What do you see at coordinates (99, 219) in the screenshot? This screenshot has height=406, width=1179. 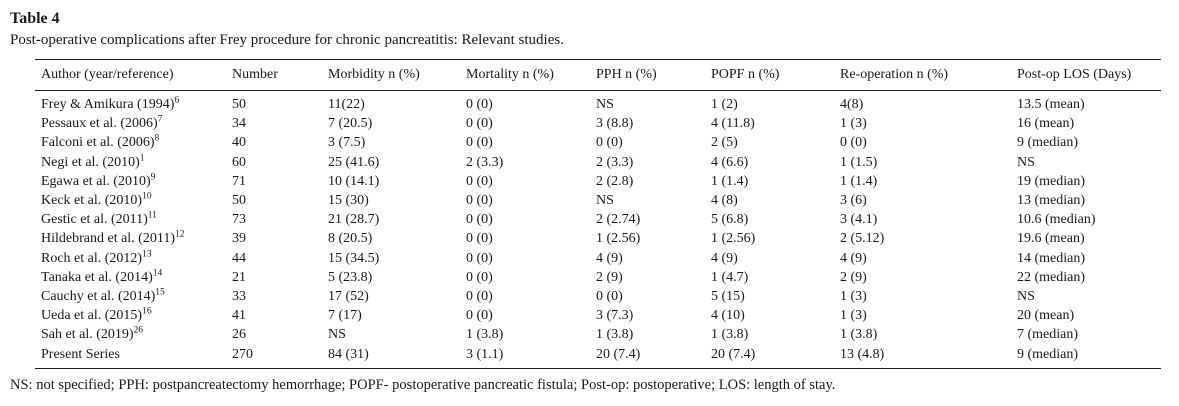 I see `author-cell: Gestic et al. (2011)11` at bounding box center [99, 219].